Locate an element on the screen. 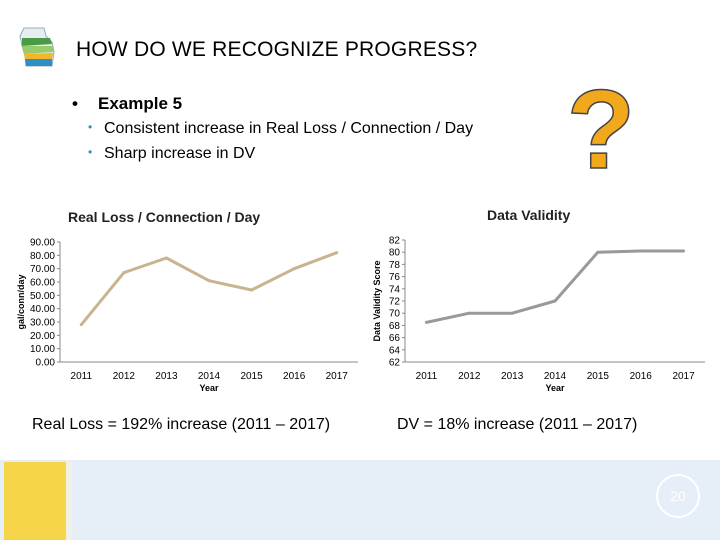  y-axis-title: Data Validity Score is located at coordinates (377, 300).